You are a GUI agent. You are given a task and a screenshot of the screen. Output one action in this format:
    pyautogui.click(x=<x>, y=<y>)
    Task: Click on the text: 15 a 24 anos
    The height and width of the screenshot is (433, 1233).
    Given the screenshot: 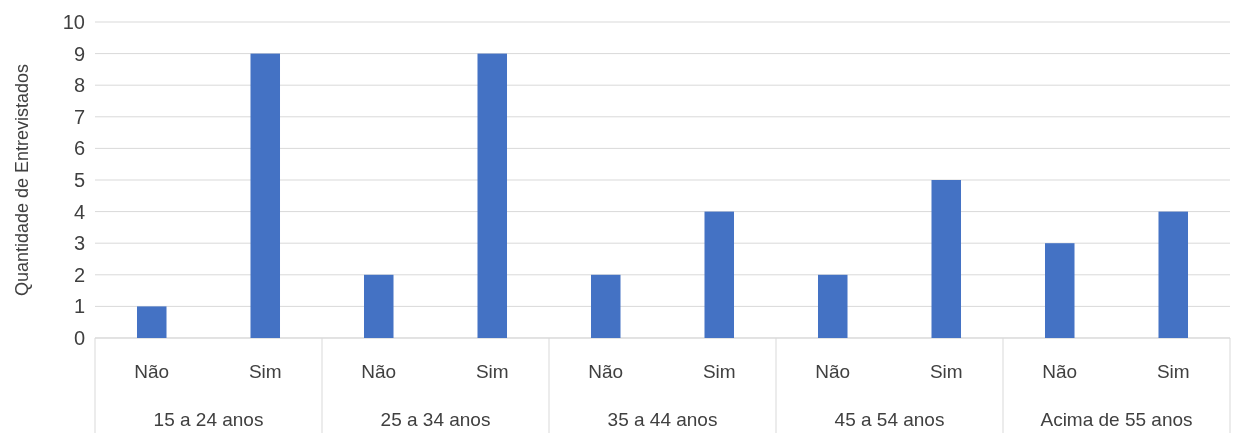 What is the action you would take?
    pyautogui.click(x=208, y=419)
    